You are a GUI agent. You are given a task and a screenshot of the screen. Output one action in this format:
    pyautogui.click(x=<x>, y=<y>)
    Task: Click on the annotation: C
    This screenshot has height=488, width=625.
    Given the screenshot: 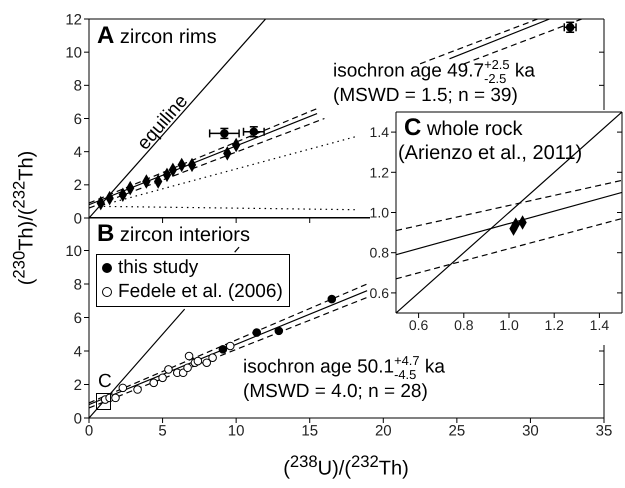 What is the action you would take?
    pyautogui.click(x=105, y=381)
    